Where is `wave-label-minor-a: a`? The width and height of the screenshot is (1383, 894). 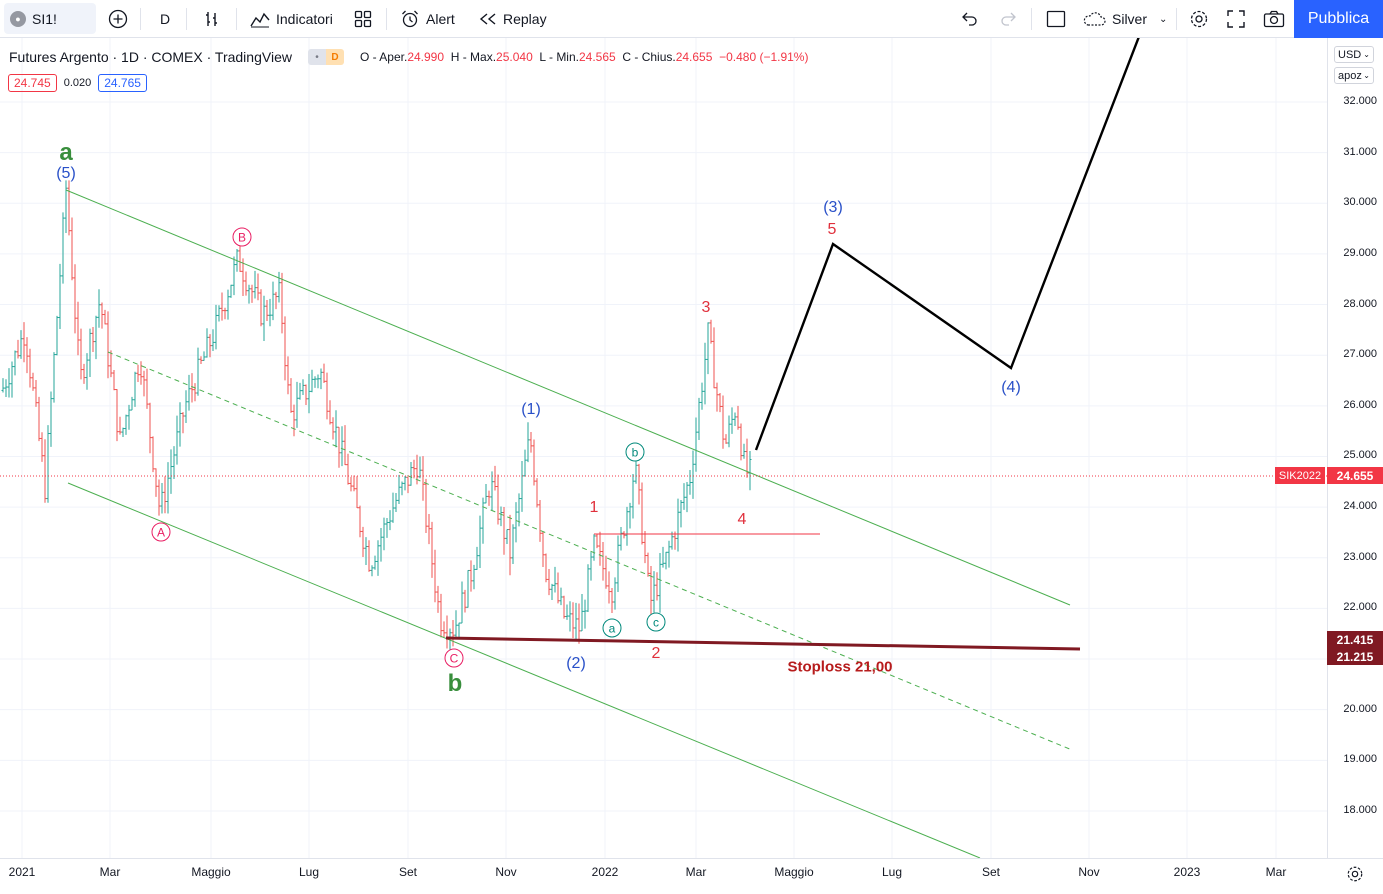
wave-label-minor-a: a is located at coordinates (612, 628).